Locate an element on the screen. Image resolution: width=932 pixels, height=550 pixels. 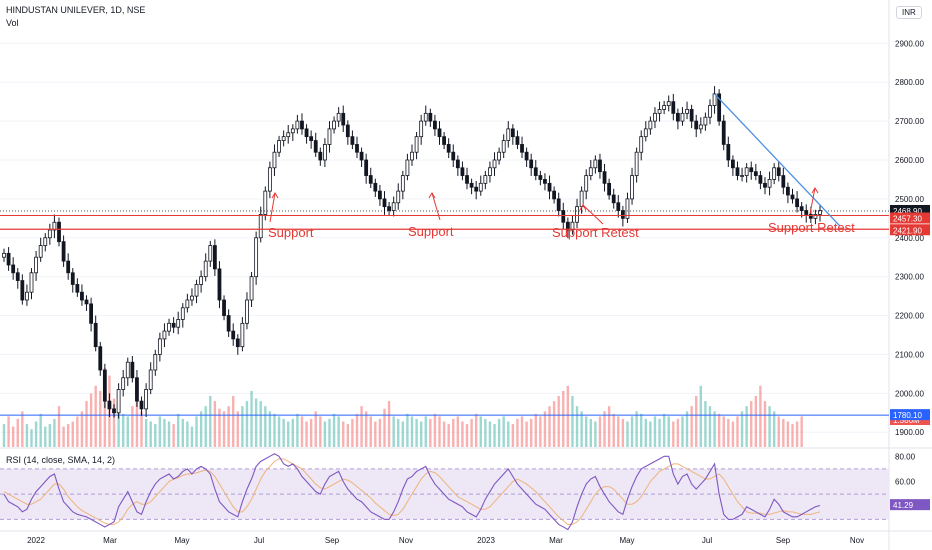
chart-symbol-title: HINDUSTAN UNILEVER, 1D, NSE is located at coordinates (76, 10).